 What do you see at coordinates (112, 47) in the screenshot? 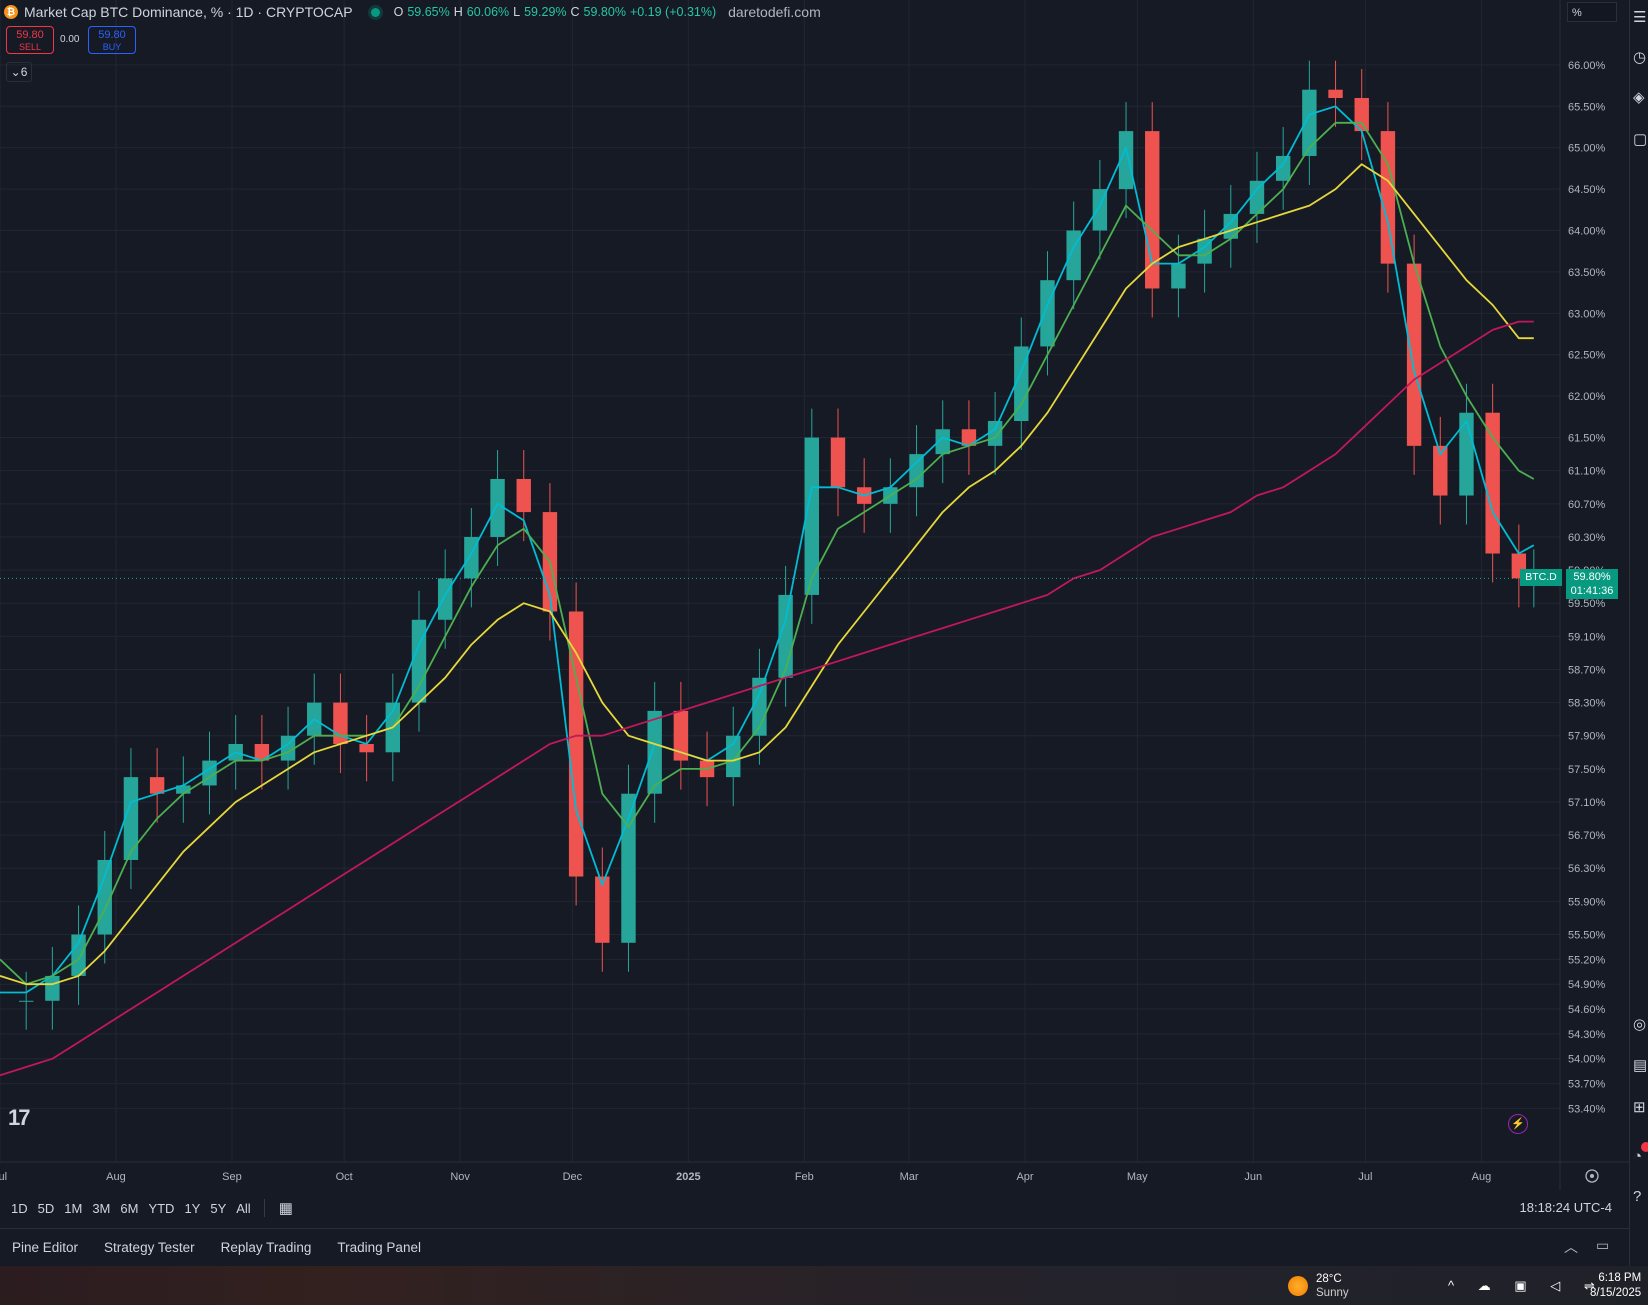
I see `buy-label: BUY` at bounding box center [112, 47].